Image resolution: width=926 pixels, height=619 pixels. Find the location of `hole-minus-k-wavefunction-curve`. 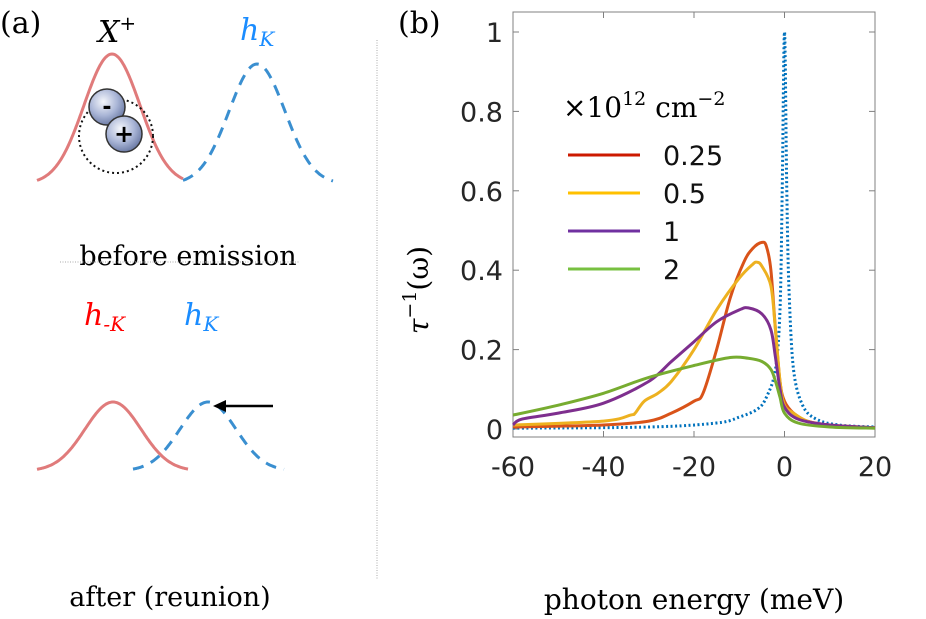

hole-minus-k-wavefunction-curve is located at coordinates (112, 435).